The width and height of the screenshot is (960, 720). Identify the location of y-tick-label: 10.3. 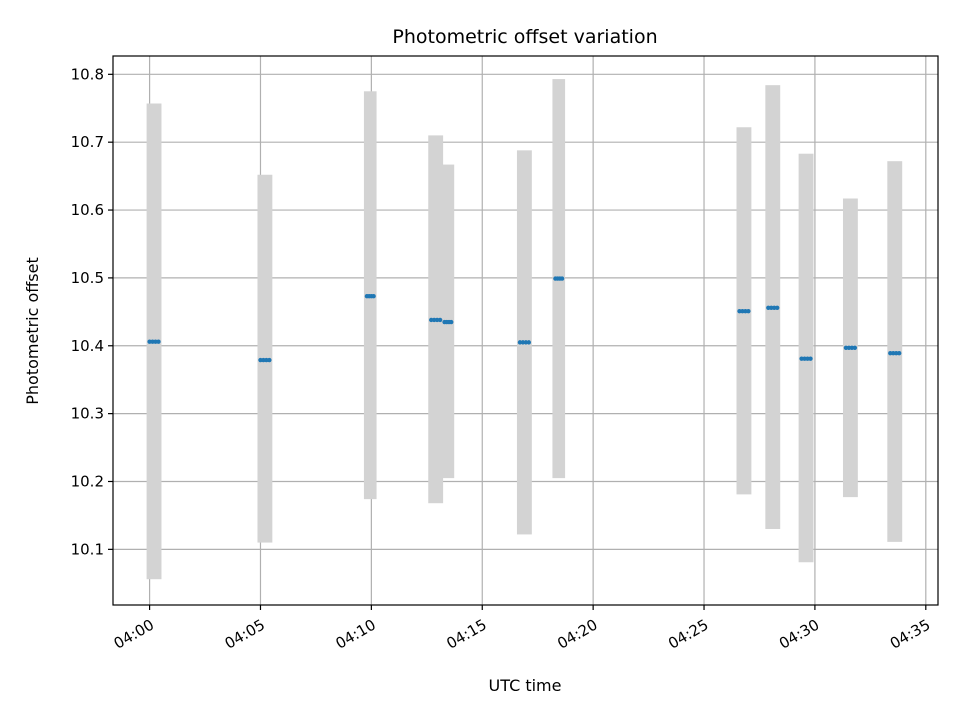
(87, 414).